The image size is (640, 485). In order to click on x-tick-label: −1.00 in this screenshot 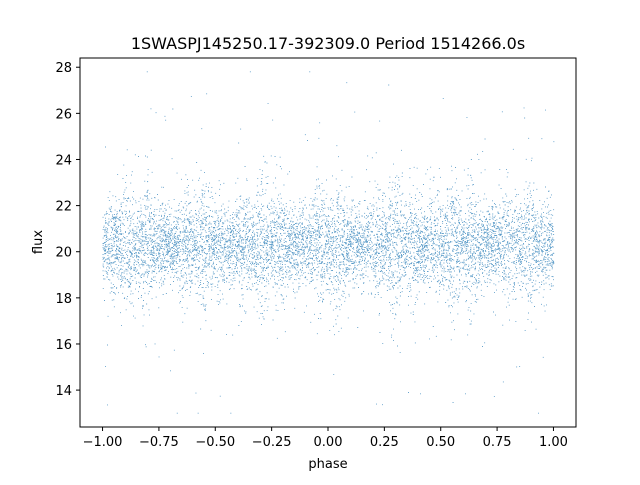, I will do `click(103, 442)`.